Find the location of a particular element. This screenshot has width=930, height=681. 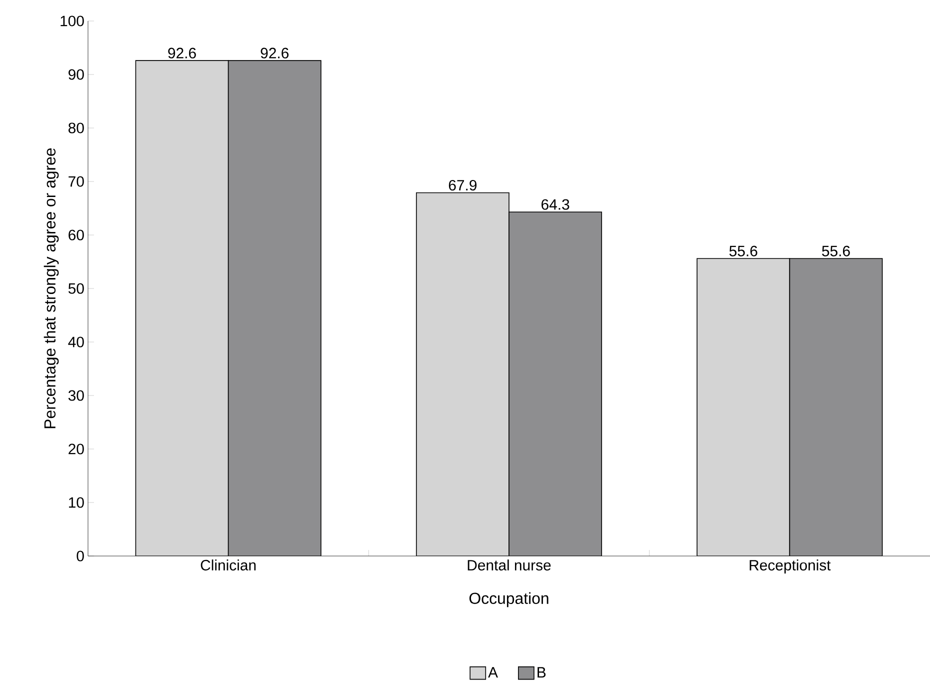

x-tick-label: Clinician is located at coordinates (228, 565).